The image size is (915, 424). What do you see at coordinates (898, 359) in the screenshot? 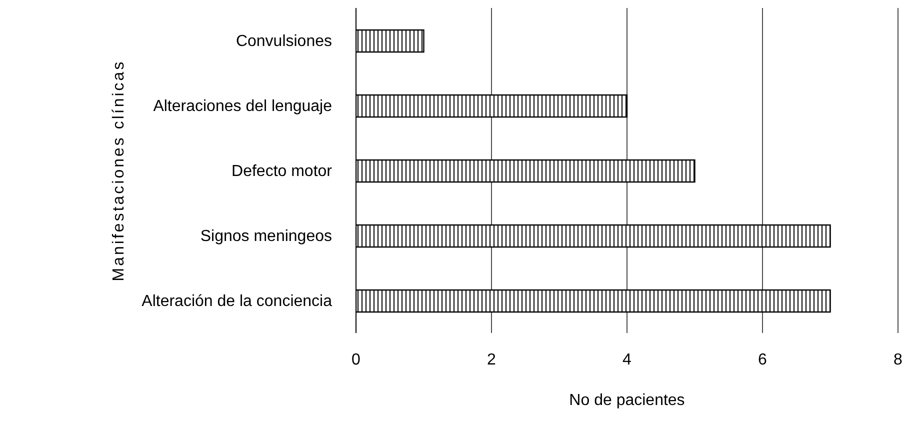
I see `x-tick-label: 8` at bounding box center [898, 359].